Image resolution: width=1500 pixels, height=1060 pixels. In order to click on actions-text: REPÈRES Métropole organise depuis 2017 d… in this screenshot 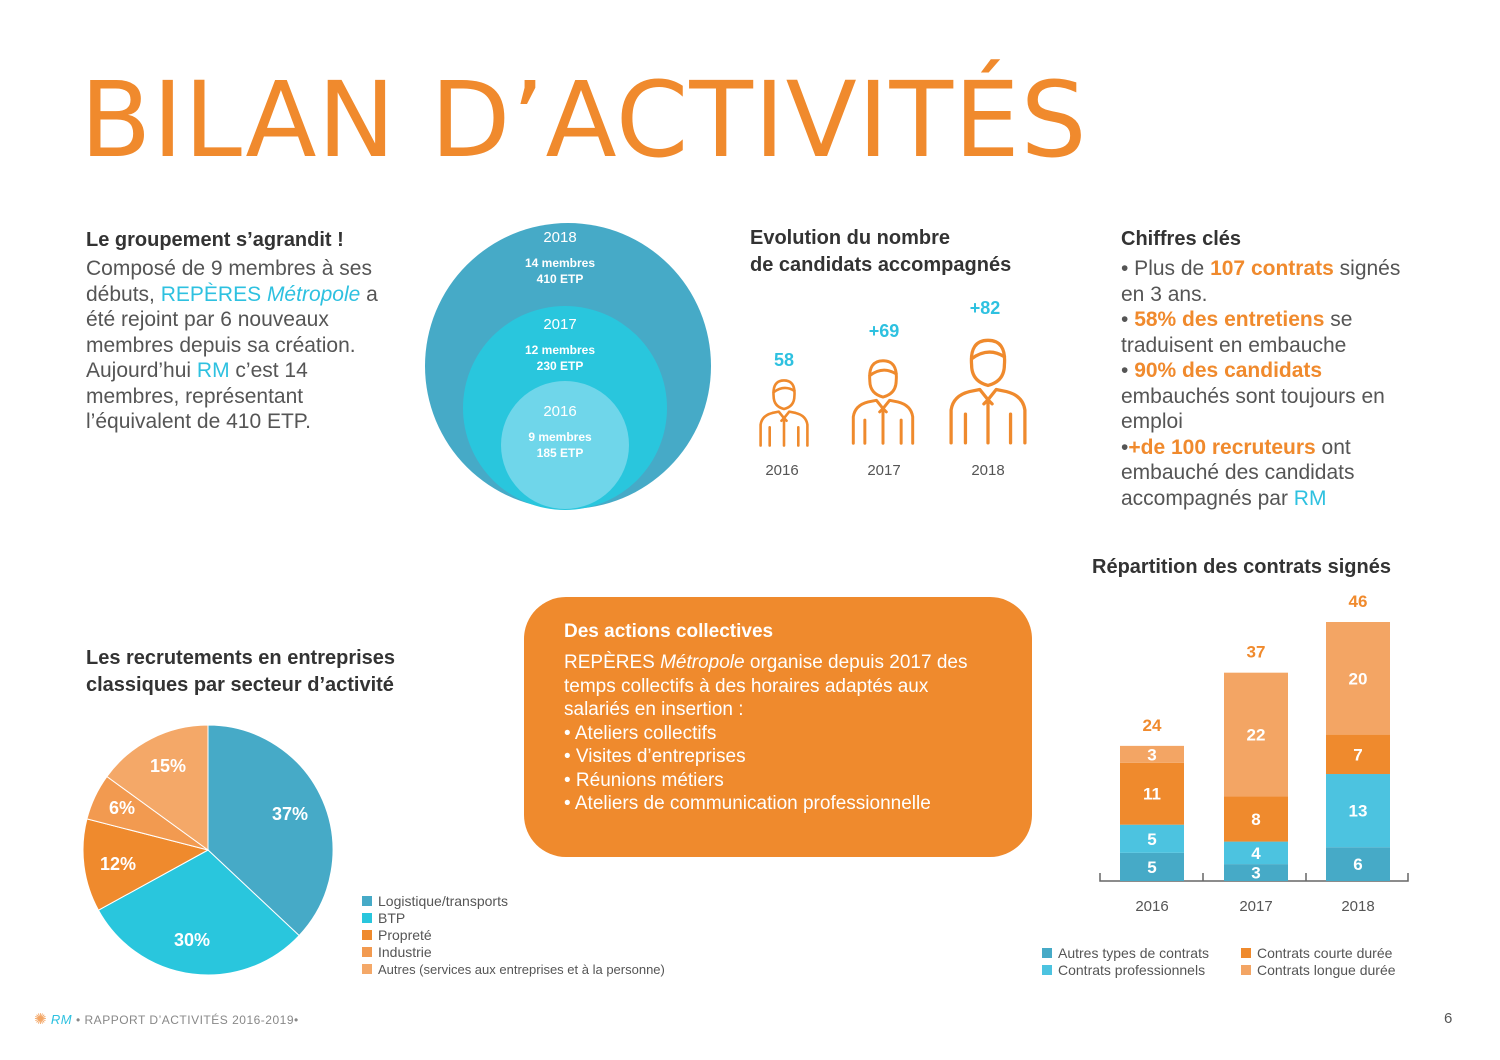, I will do `click(765, 733)`.